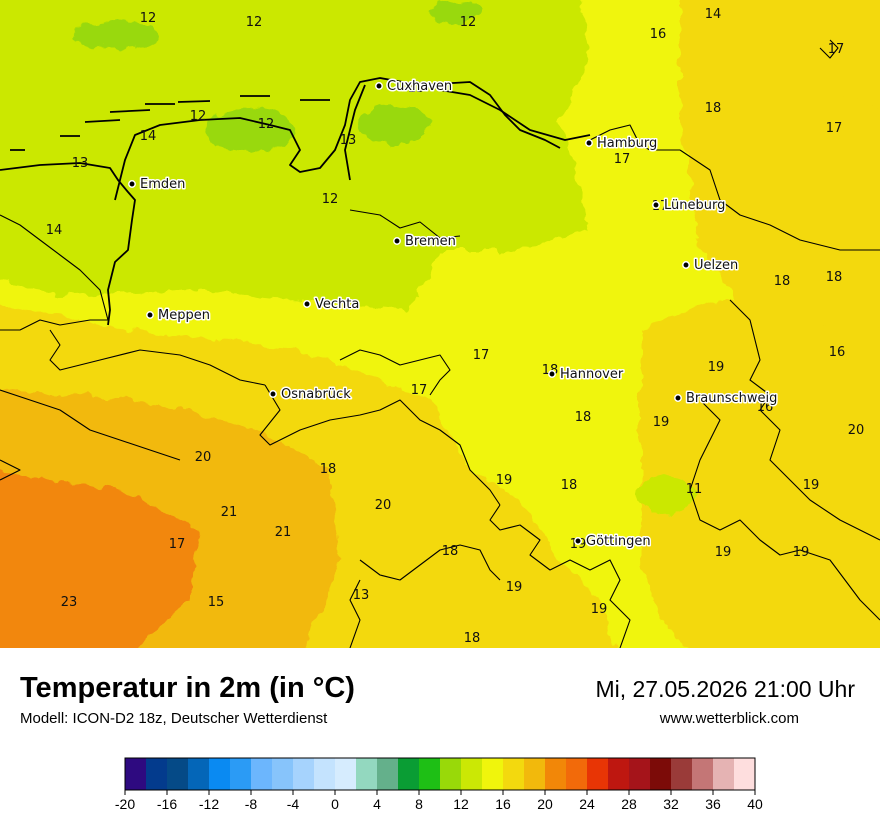 This screenshot has height=830, width=880. Describe the element at coordinates (694, 205) in the screenshot. I see `city-label: Lüneburg` at that location.